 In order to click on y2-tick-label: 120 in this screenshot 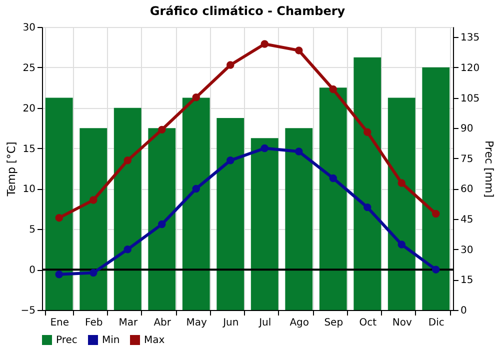, I will do `click(470, 68)`.